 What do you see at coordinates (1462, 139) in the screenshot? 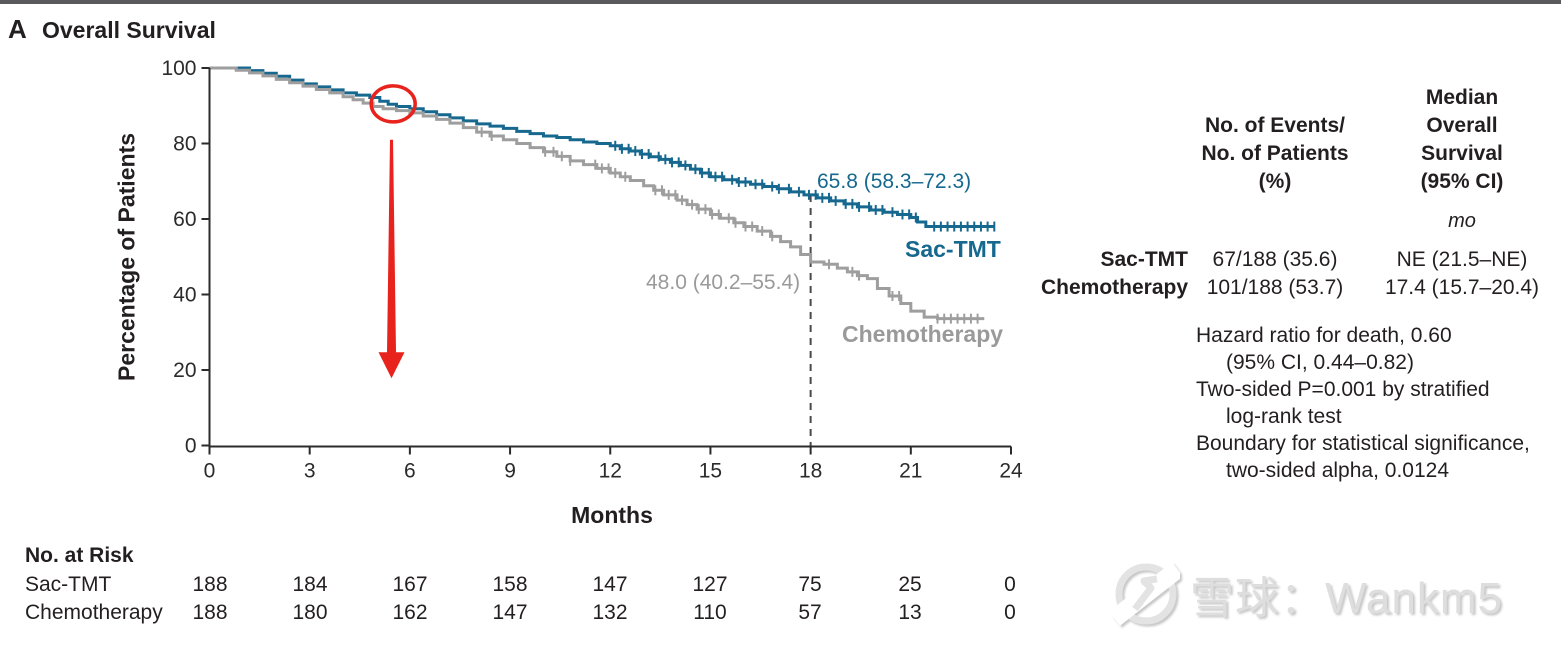
I see `median-column-header: Median Overall Survival (95% CI)` at bounding box center [1462, 139].